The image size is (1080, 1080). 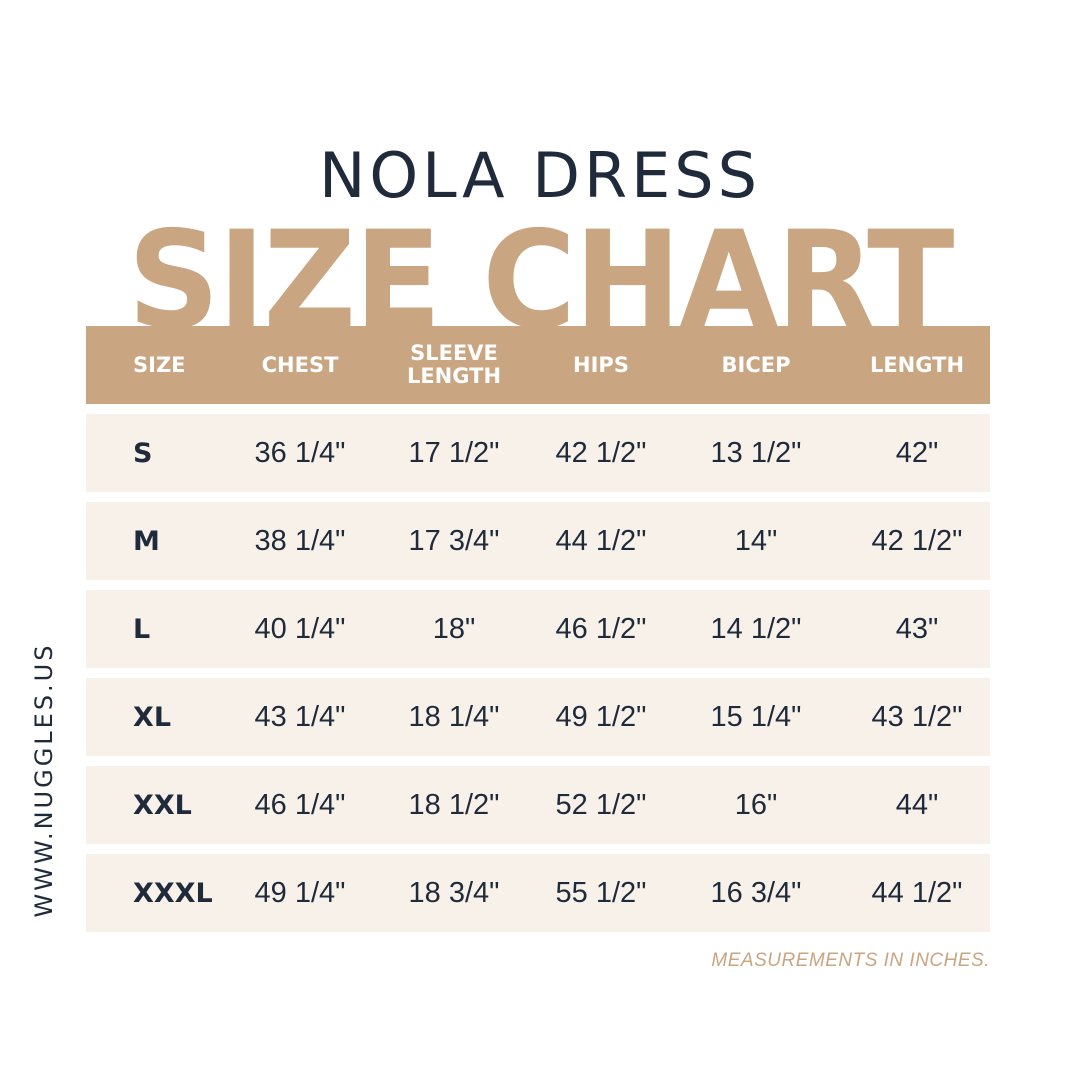 What do you see at coordinates (756, 892) in the screenshot?
I see `cell-bicep: 16 3/4"` at bounding box center [756, 892].